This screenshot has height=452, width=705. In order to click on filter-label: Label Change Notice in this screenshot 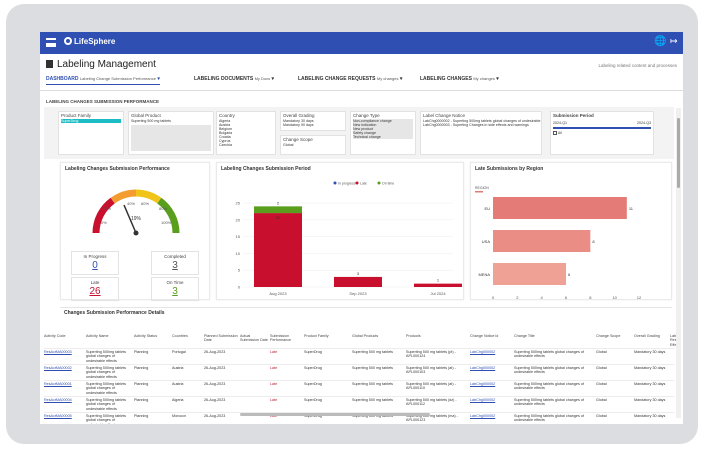, I will do `click(444, 115)`.